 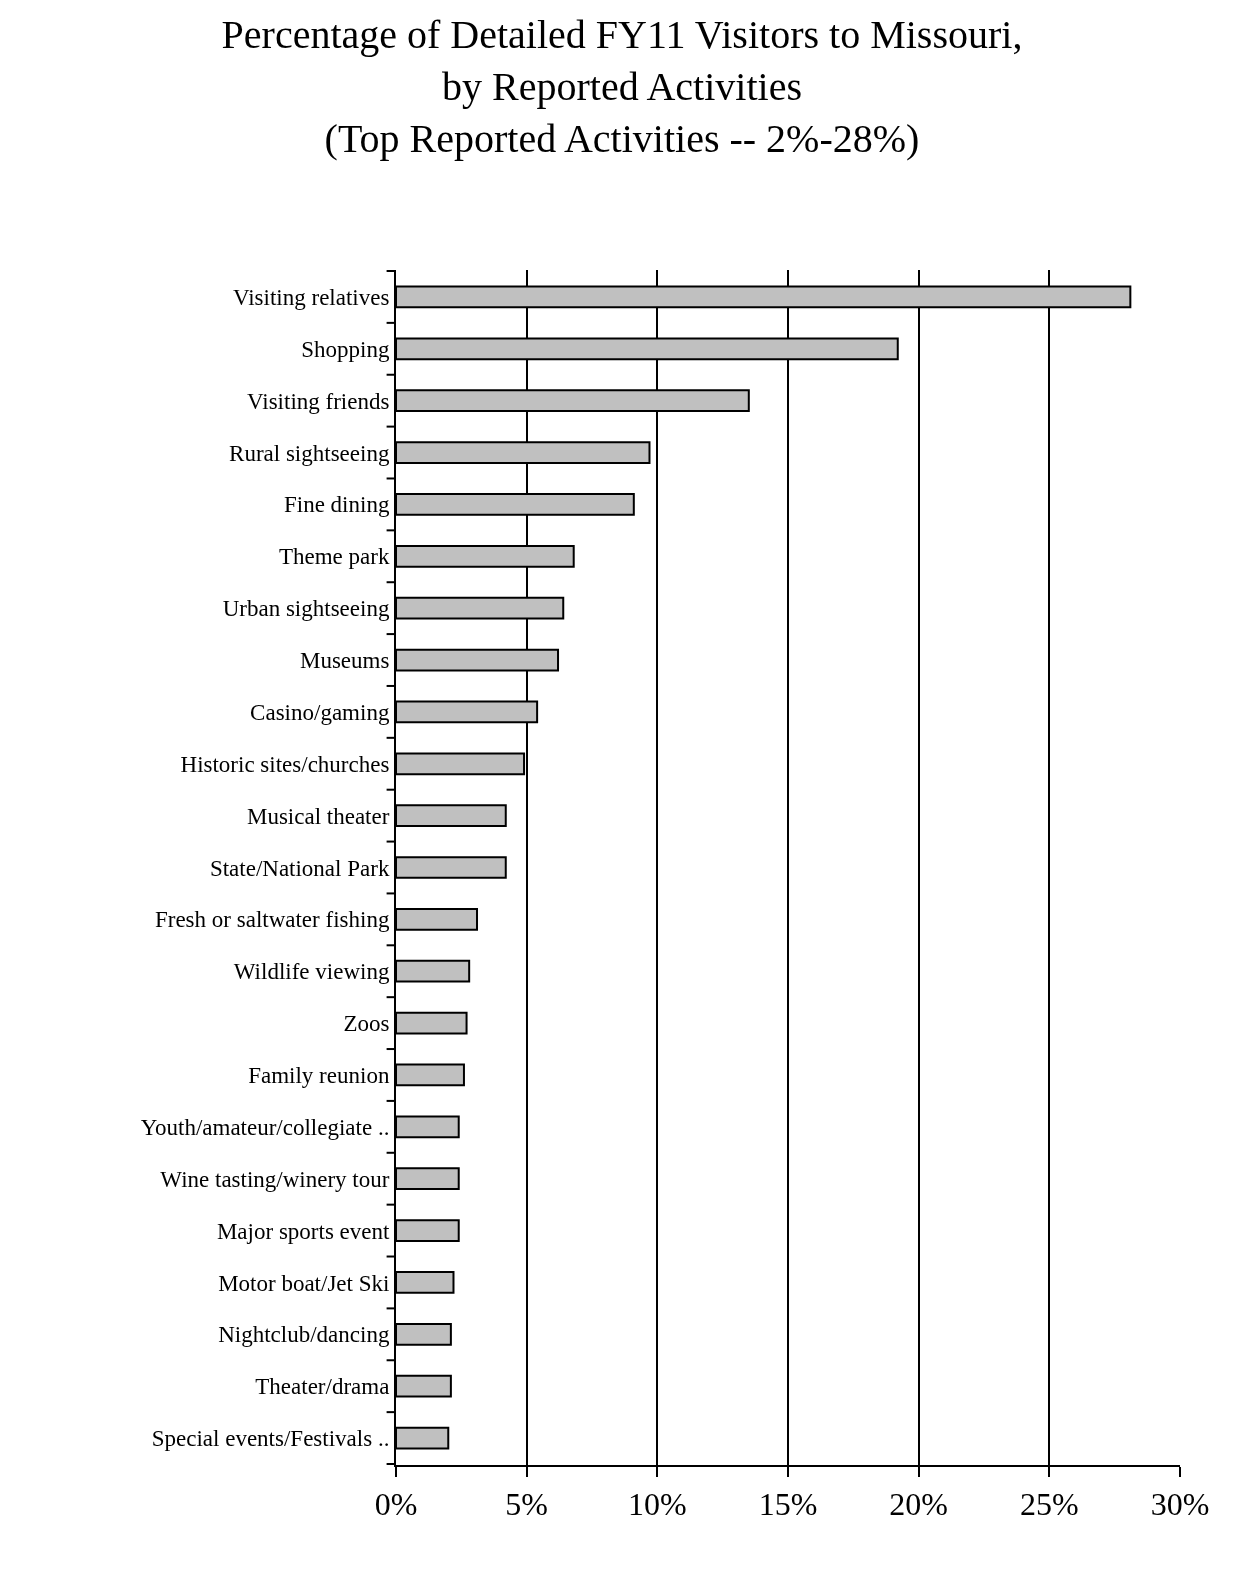 I want to click on x-tick-label: 25%, so click(x=1049, y=1504).